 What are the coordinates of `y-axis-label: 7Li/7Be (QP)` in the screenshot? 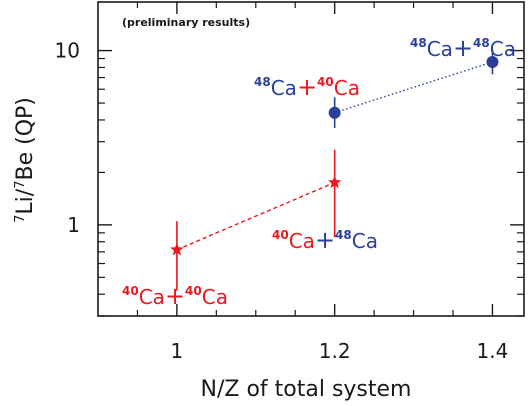 It's located at (25, 160).